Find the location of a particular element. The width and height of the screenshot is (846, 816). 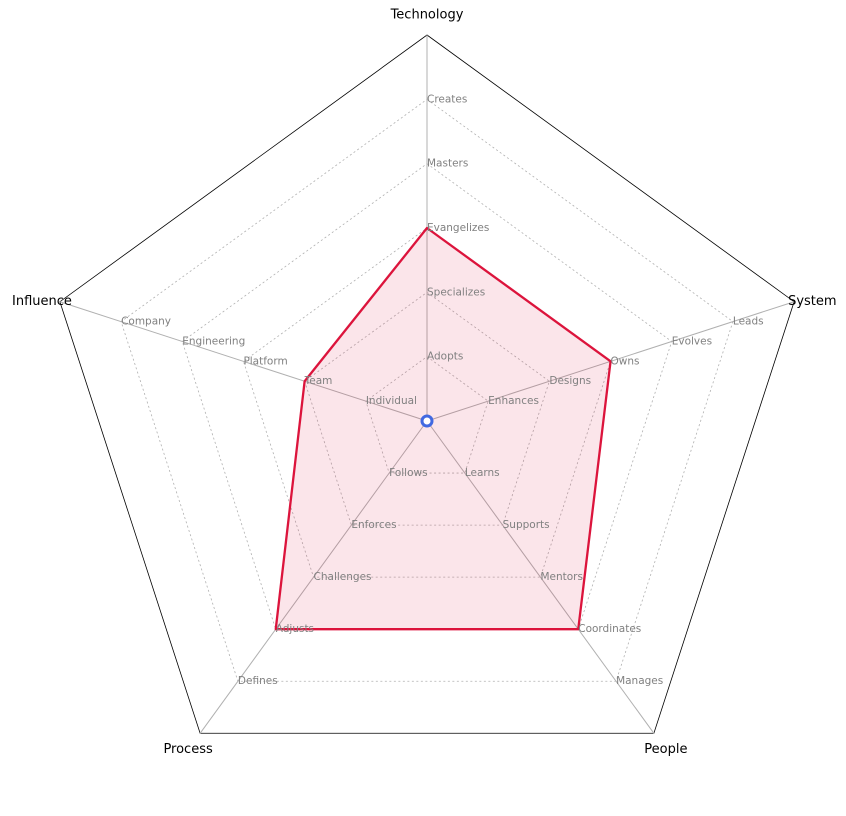

spoke-people is located at coordinates (540, 577).